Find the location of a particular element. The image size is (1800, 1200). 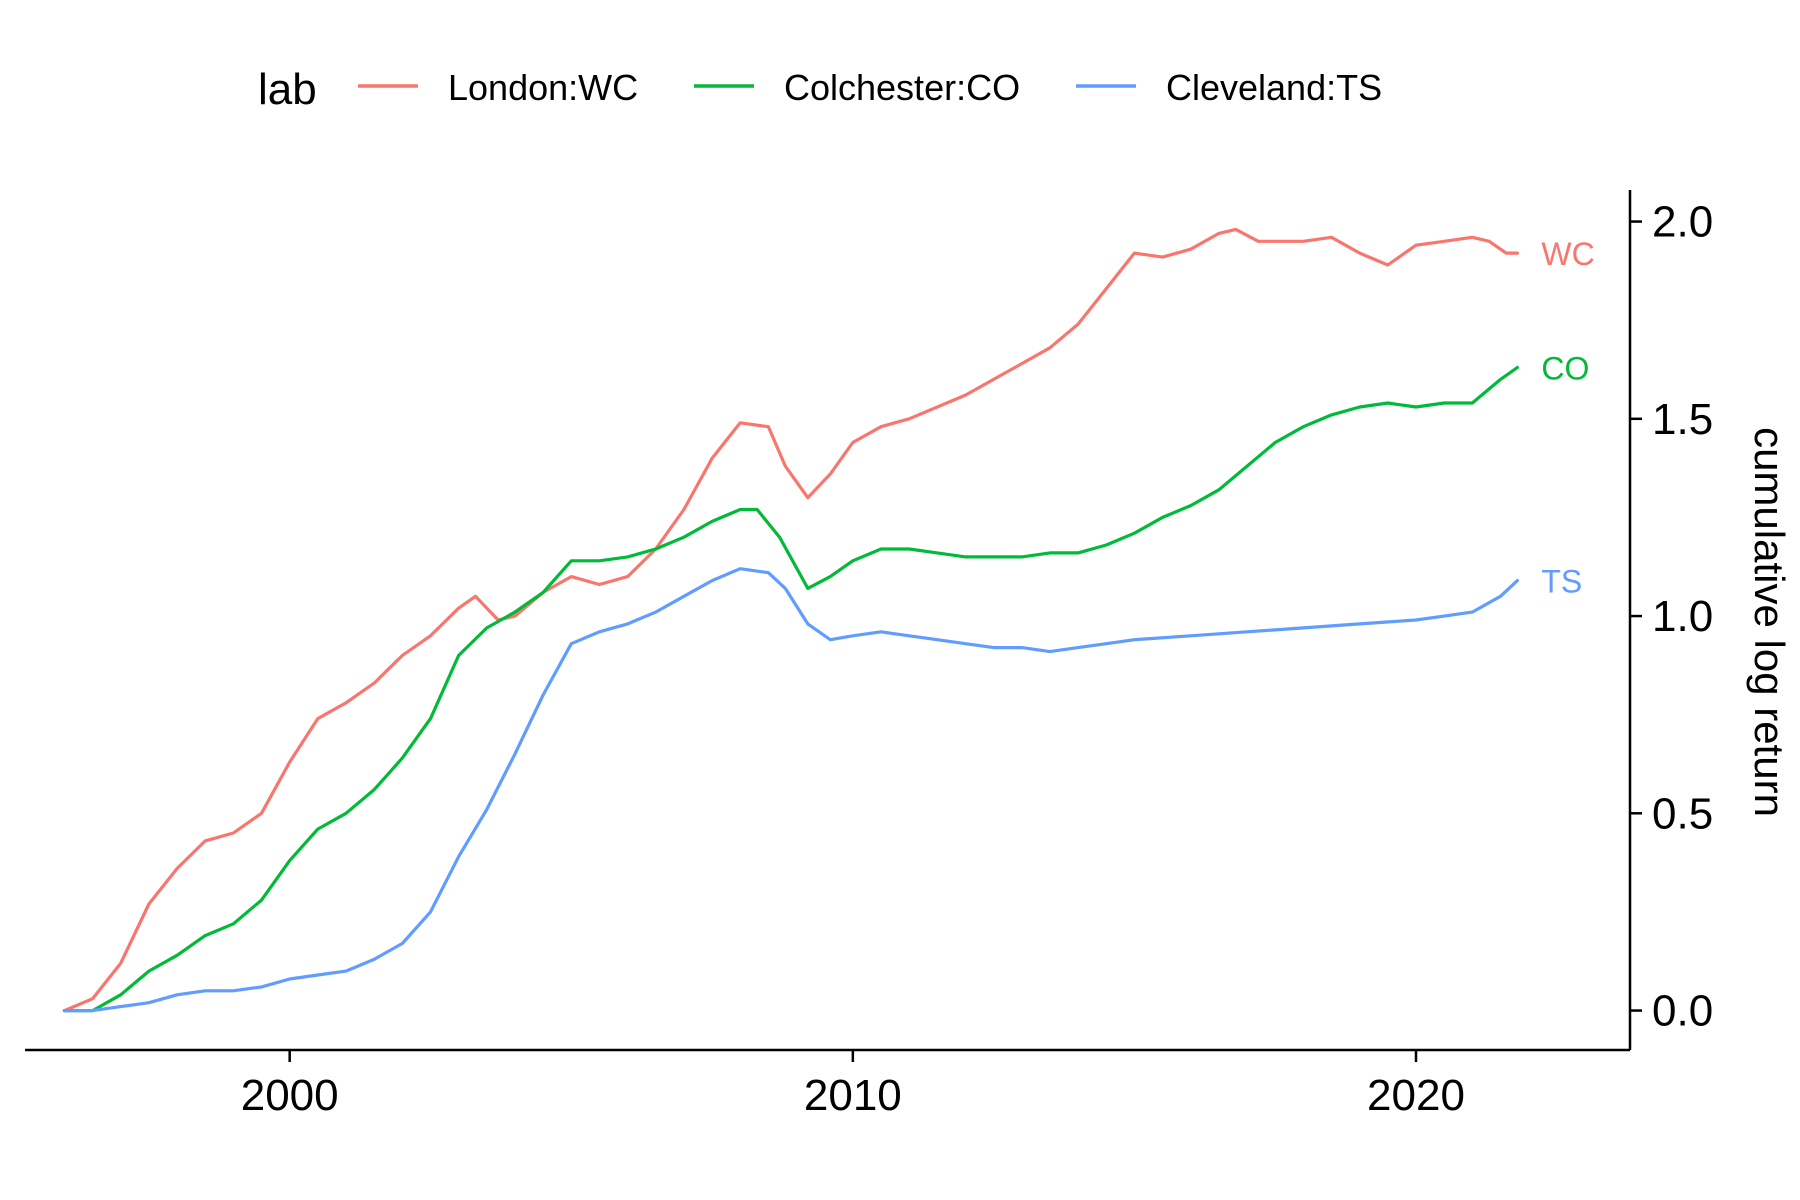

x-tick-label-2020: 2020 is located at coordinates (1416, 1095).